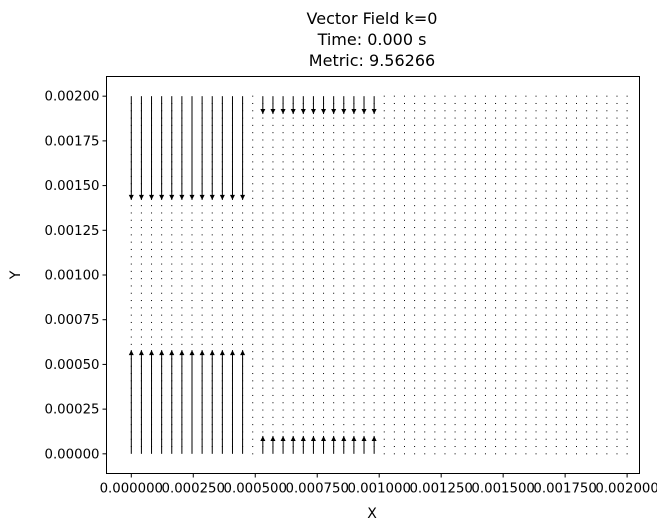 Image resolution: width=657 pixels, height=531 pixels. I want to click on vector-arrow-head, so click(344, 438).